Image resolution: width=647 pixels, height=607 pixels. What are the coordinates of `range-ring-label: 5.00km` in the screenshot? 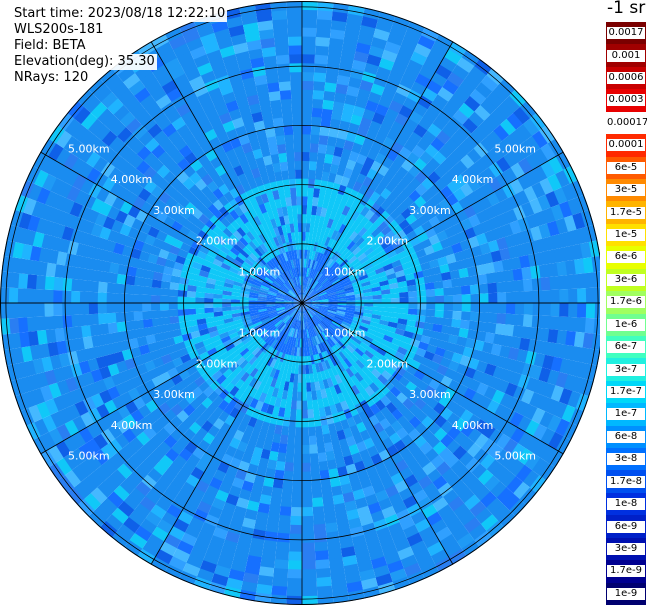 It's located at (515, 456).